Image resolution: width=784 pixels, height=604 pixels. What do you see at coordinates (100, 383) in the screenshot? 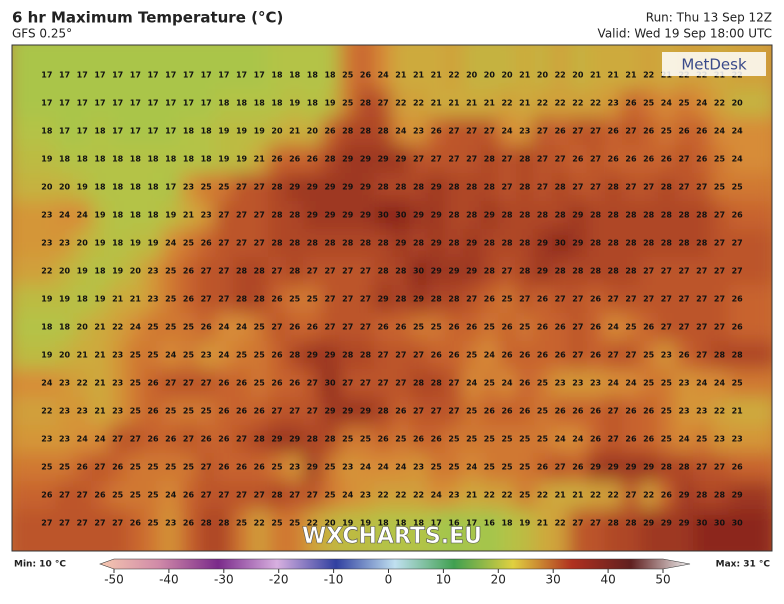
I see `temperature-label: 21` at bounding box center [100, 383].